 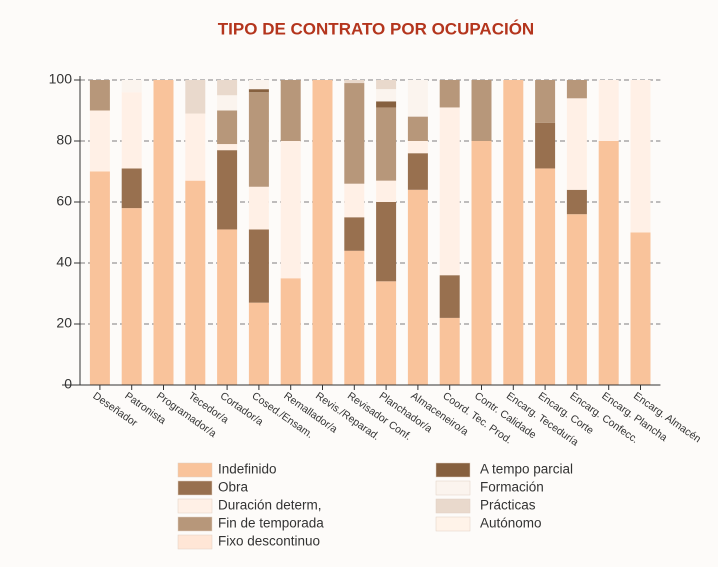 I want to click on y-tick-label: 60, so click(x=64, y=201).